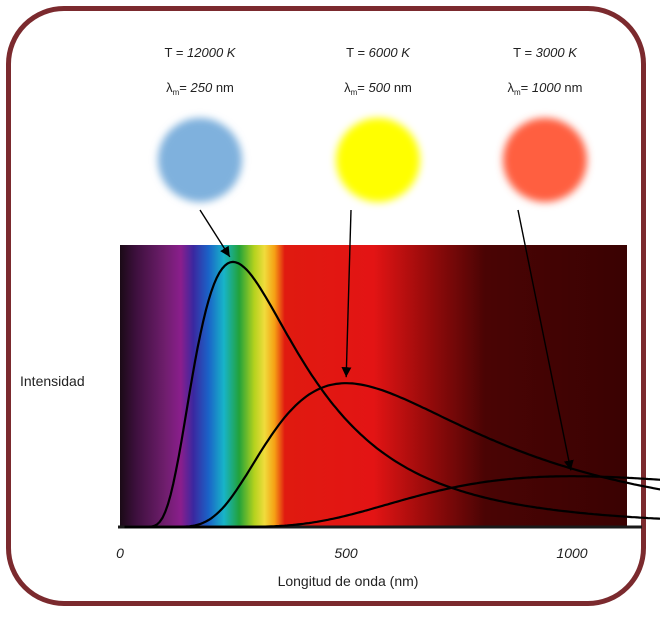 The height and width of the screenshot is (620, 660). Describe the element at coordinates (378, 52) in the screenshot. I see `temperature-label-6000: T = 6000 K` at that location.